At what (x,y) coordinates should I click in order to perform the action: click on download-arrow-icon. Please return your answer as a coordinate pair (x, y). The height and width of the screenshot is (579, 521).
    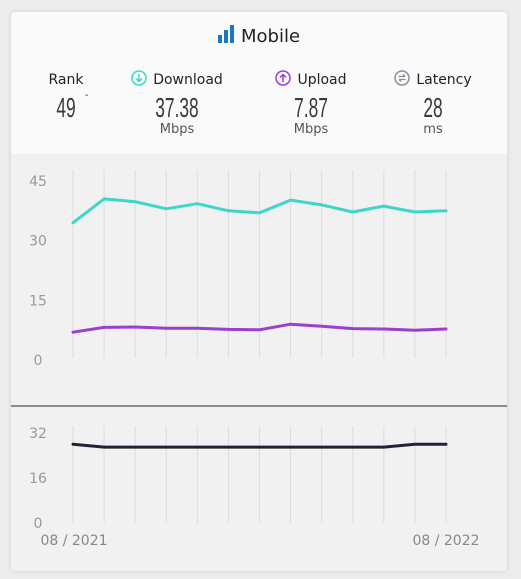
    Looking at the image, I should click on (139, 80).